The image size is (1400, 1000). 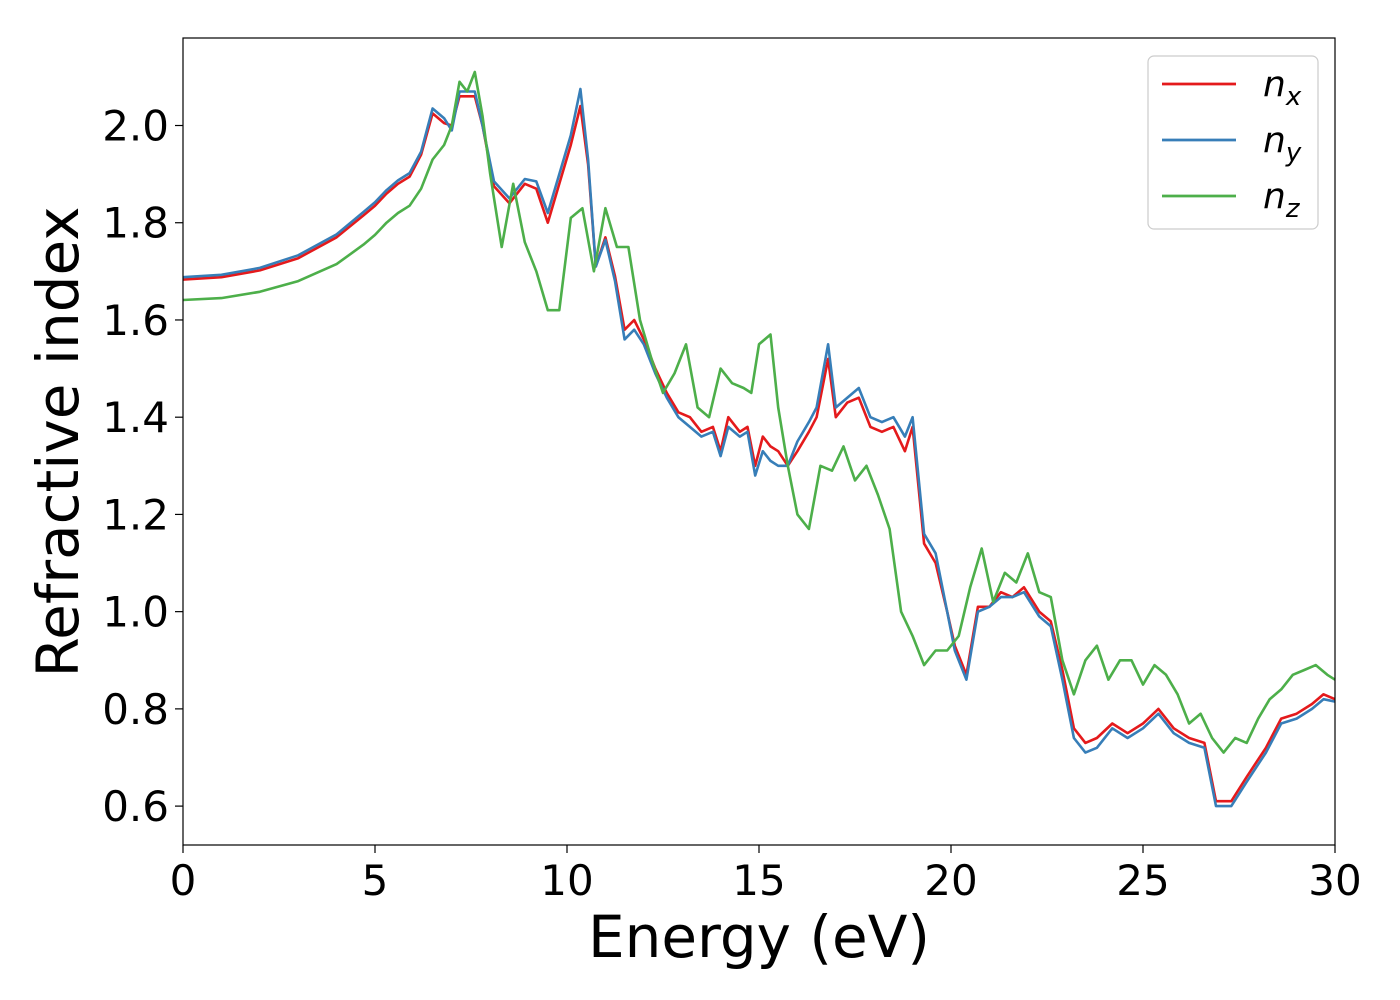 What do you see at coordinates (1282, 88) in the screenshot?
I see `legend-label-nx: nx` at bounding box center [1282, 88].